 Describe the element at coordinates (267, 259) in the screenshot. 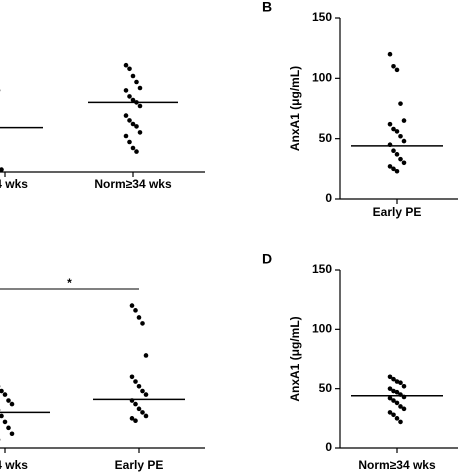

I see `panel-label: D` at that location.